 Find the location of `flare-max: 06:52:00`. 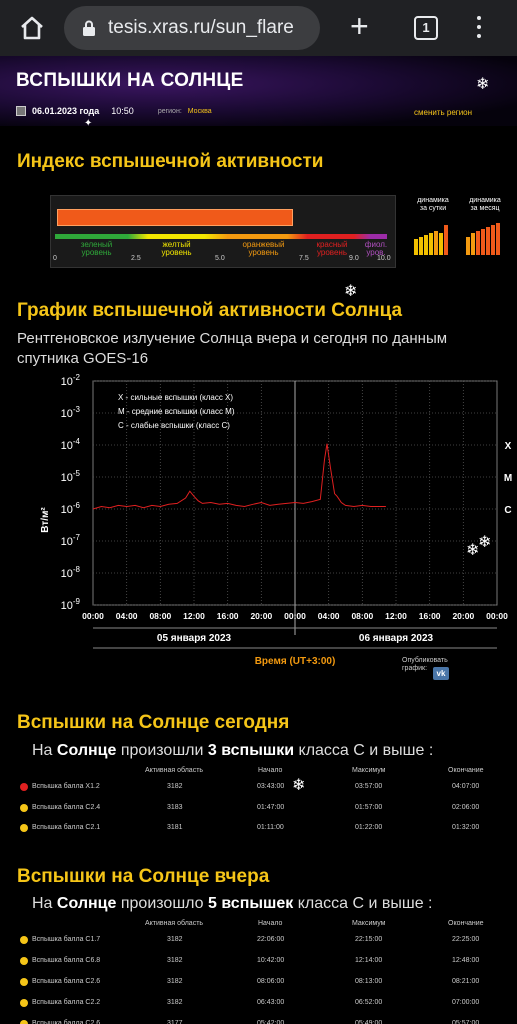

flare-max: 06:52:00 is located at coordinates (369, 1002).